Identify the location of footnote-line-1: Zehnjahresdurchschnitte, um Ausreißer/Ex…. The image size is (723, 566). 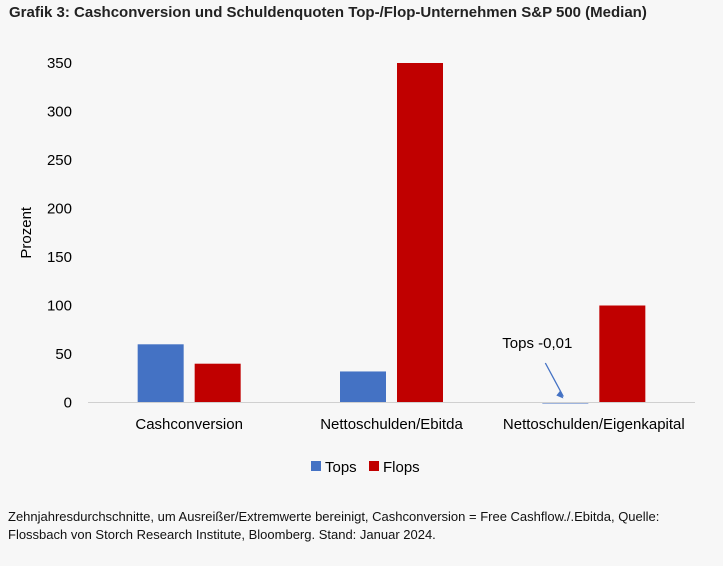
(334, 516).